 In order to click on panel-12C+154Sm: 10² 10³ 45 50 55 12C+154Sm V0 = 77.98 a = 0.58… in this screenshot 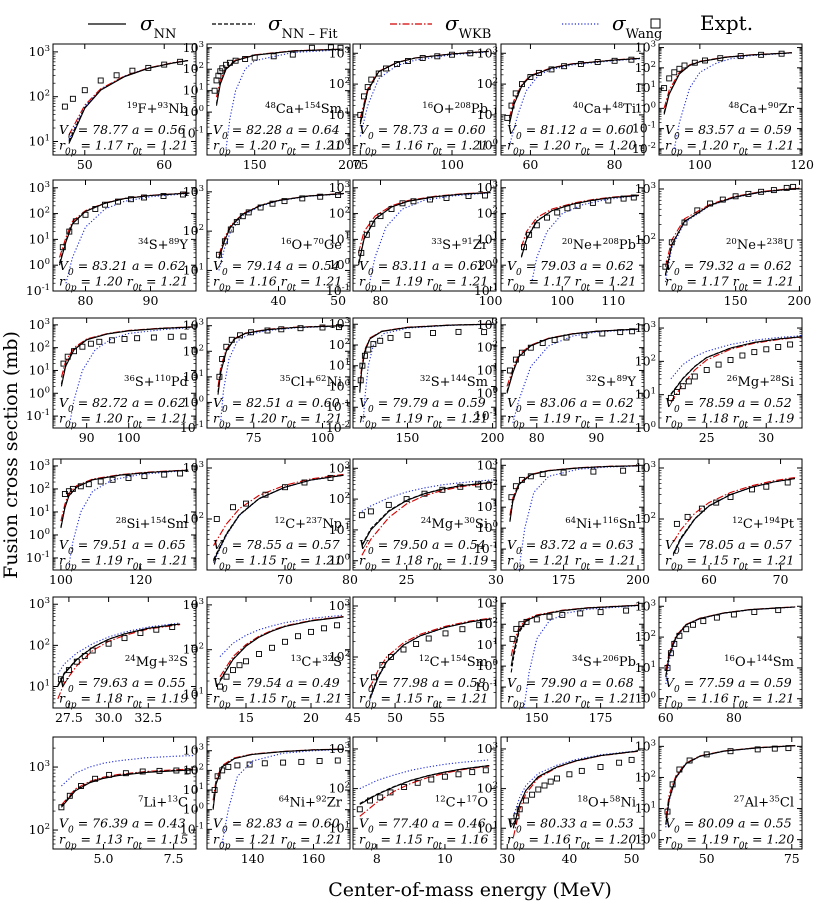, I will do `click(413, 660)`.